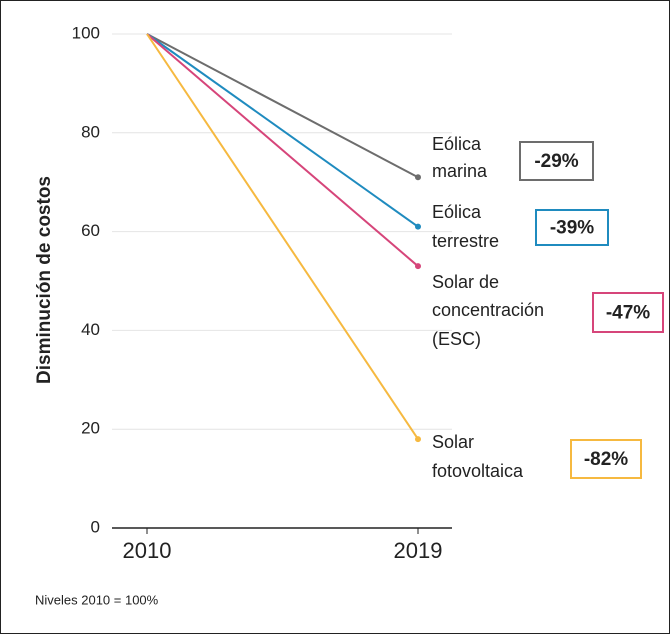  Describe the element at coordinates (97, 599) in the screenshot. I see `footnote: Niveles 2010 = 100%` at that location.